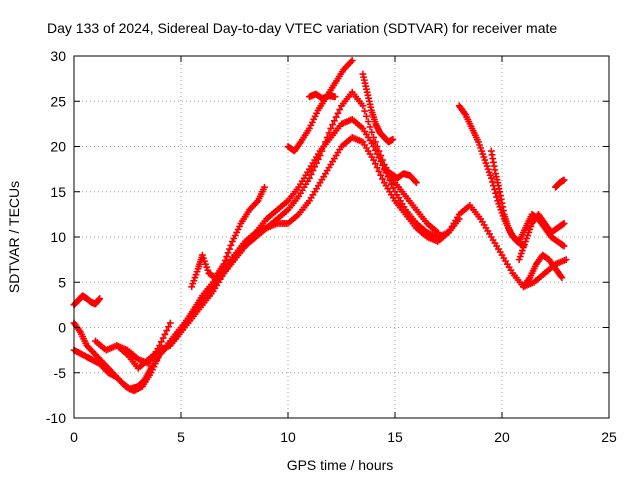 The height and width of the screenshot is (480, 640). Describe the element at coordinates (58, 237) in the screenshot. I see `y-tick-label: 10` at that location.